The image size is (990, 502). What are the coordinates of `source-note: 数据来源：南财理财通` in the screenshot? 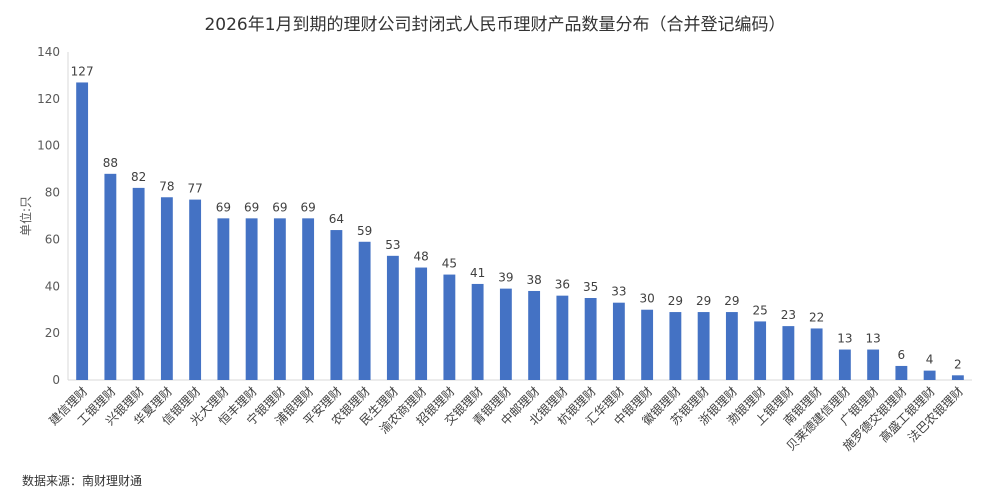 It's located at (82, 481).